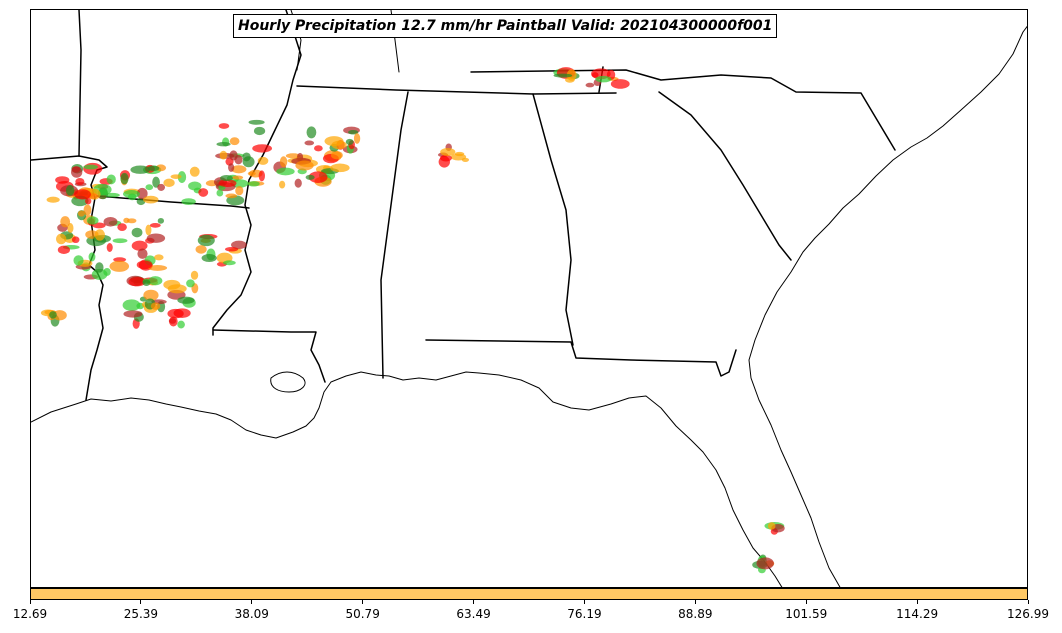 This screenshot has height=633, width=1062. I want to click on colorbar-tick-label: 38.09, so click(251, 614).